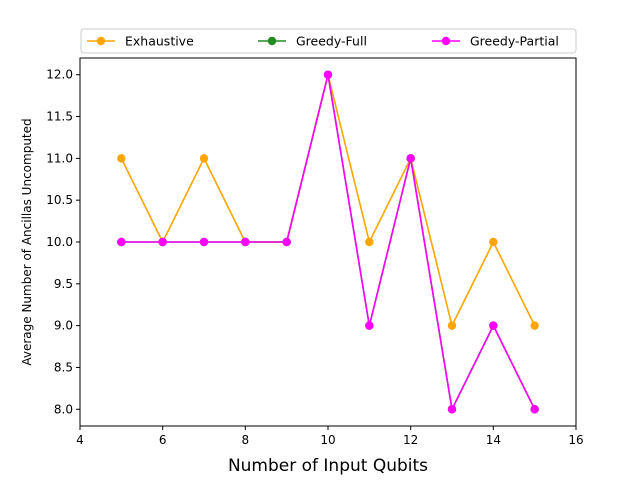 This screenshot has width=640, height=480. Describe the element at coordinates (63, 367) in the screenshot. I see `y-tick-label: 8.5` at that location.